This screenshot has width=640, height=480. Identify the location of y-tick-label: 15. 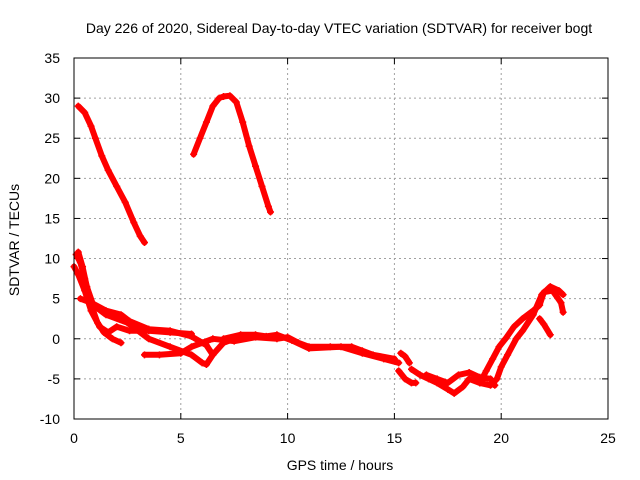
(52, 218).